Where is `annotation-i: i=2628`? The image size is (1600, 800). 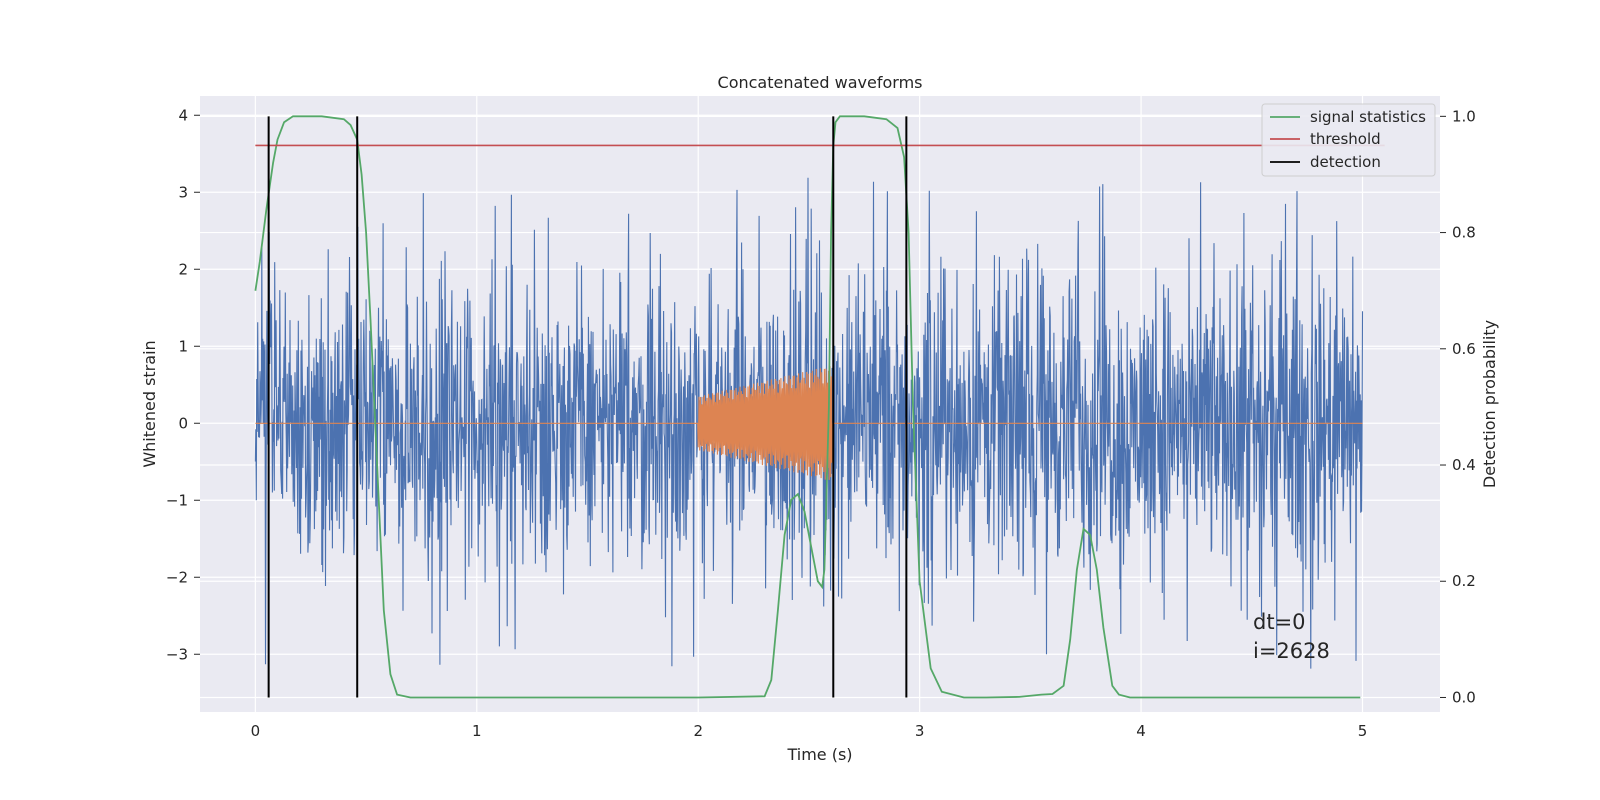 annotation-i: i=2628 is located at coordinates (1291, 651).